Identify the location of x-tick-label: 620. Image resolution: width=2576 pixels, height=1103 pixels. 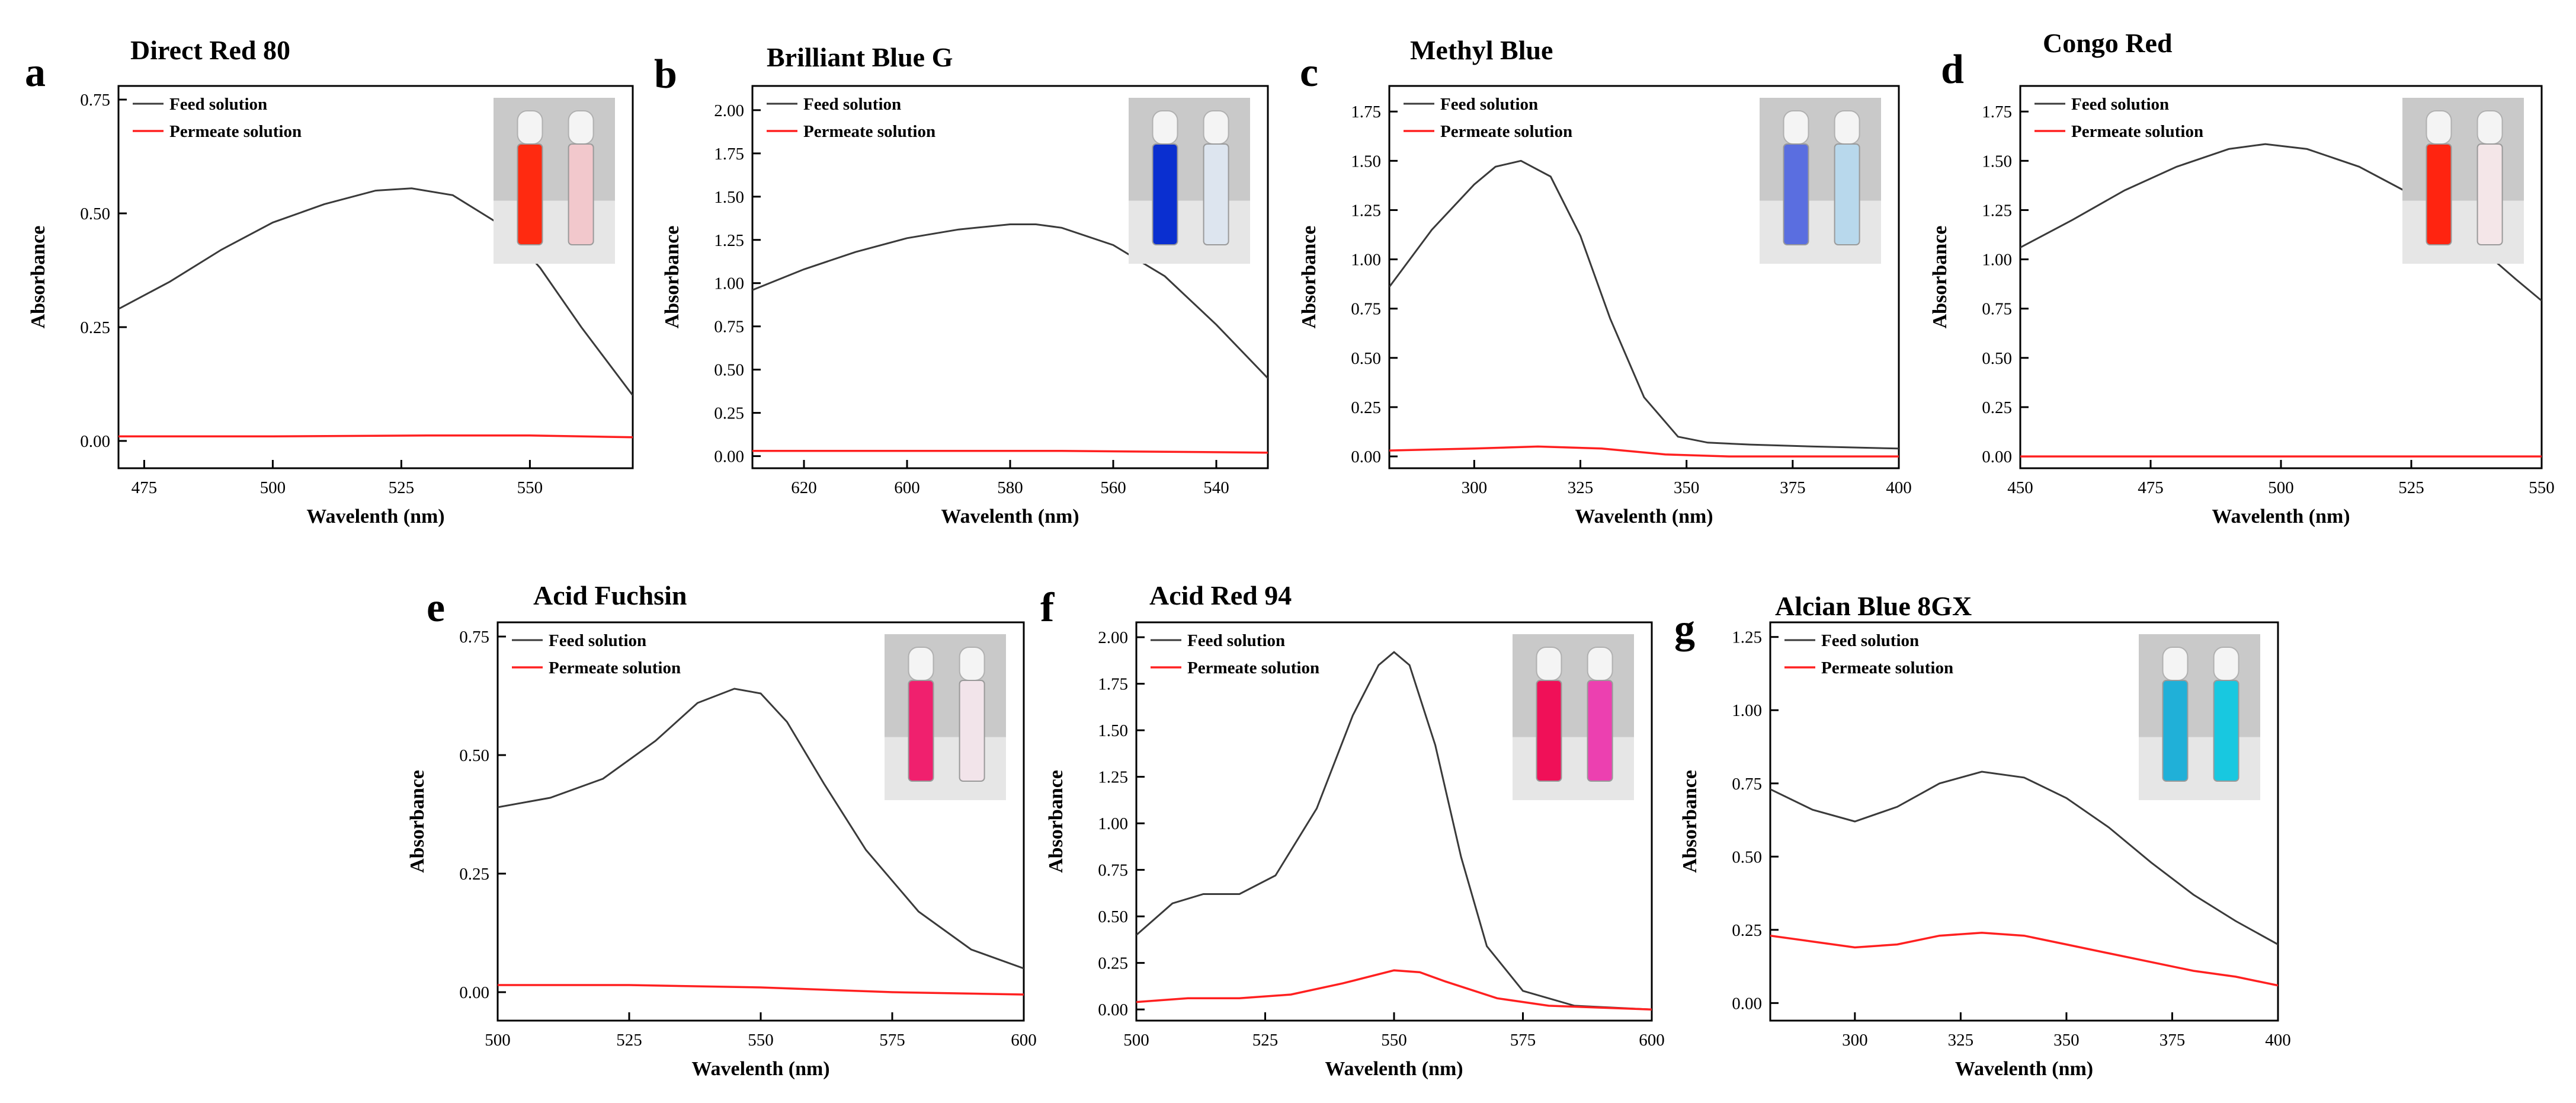
(804, 487).